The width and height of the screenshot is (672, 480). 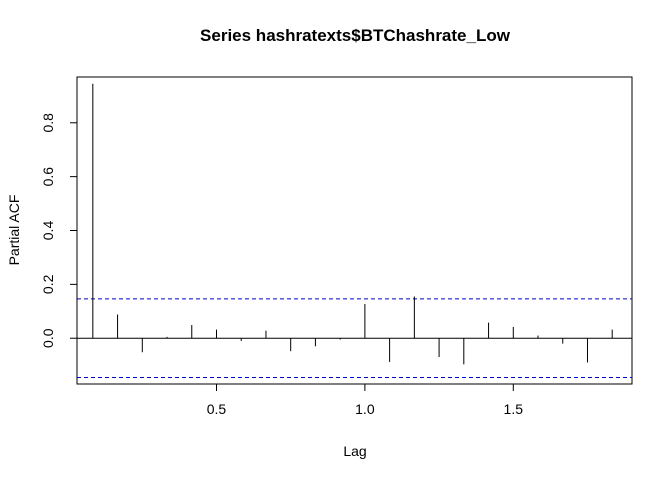 What do you see at coordinates (355, 35) in the screenshot?
I see `chart-title: Series hashratexts$BTChashrate_Low` at bounding box center [355, 35].